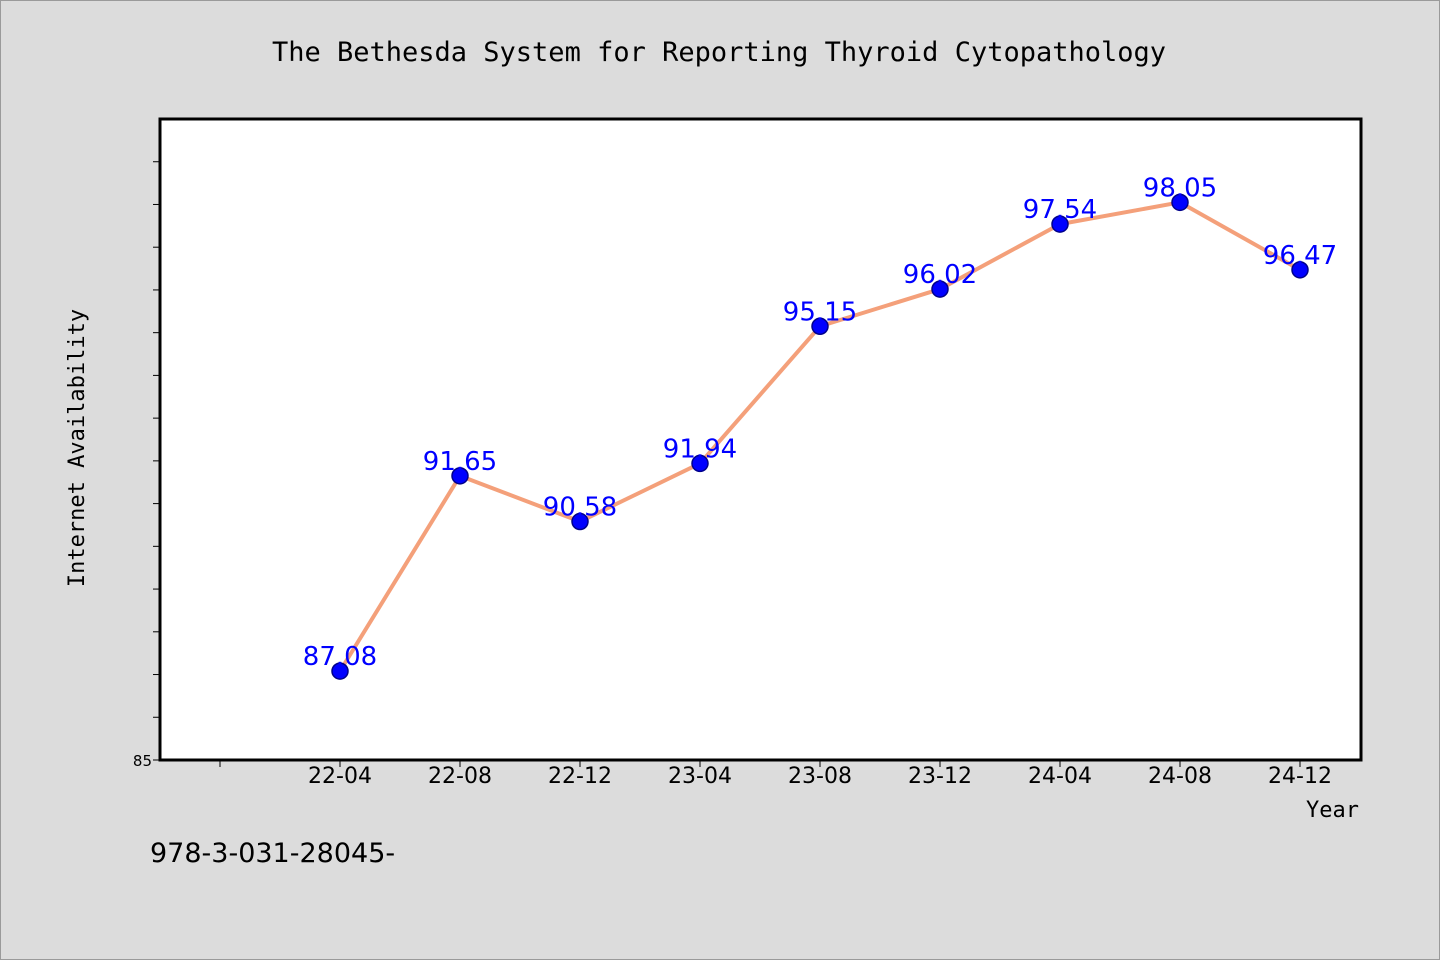  I want to click on x-tick-label: 24-04, so click(1060, 776).